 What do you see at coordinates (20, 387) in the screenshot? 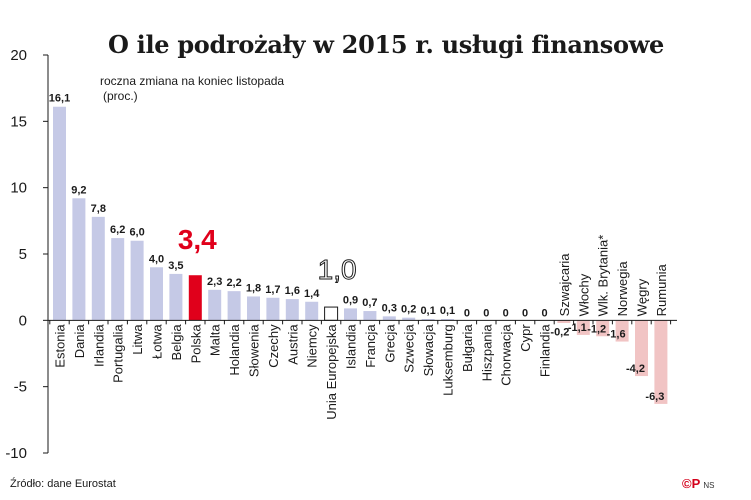
I see `y-tick-label: -5` at bounding box center [20, 387].